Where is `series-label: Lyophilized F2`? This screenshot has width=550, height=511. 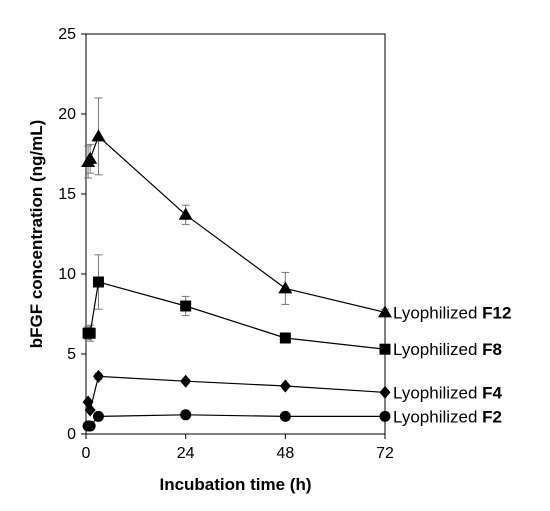
series-label: Lyophilized F2 is located at coordinates (447, 416).